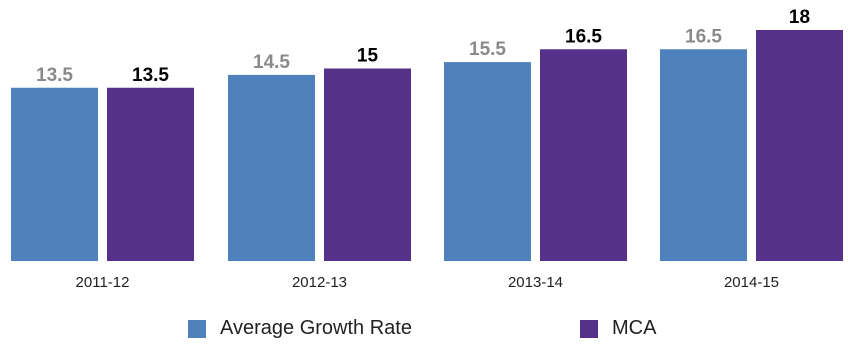 The image size is (848, 347). I want to click on value-label-average-growth-rate-2012-13: 14.5, so click(271, 62).